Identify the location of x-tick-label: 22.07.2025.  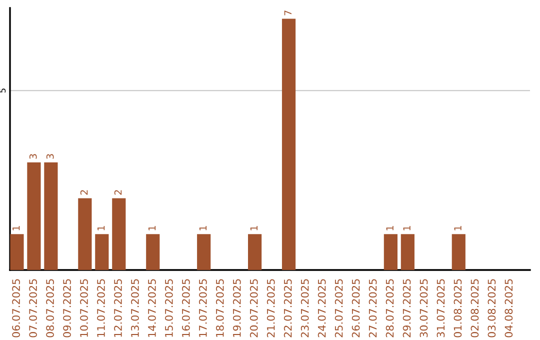
(288, 308).